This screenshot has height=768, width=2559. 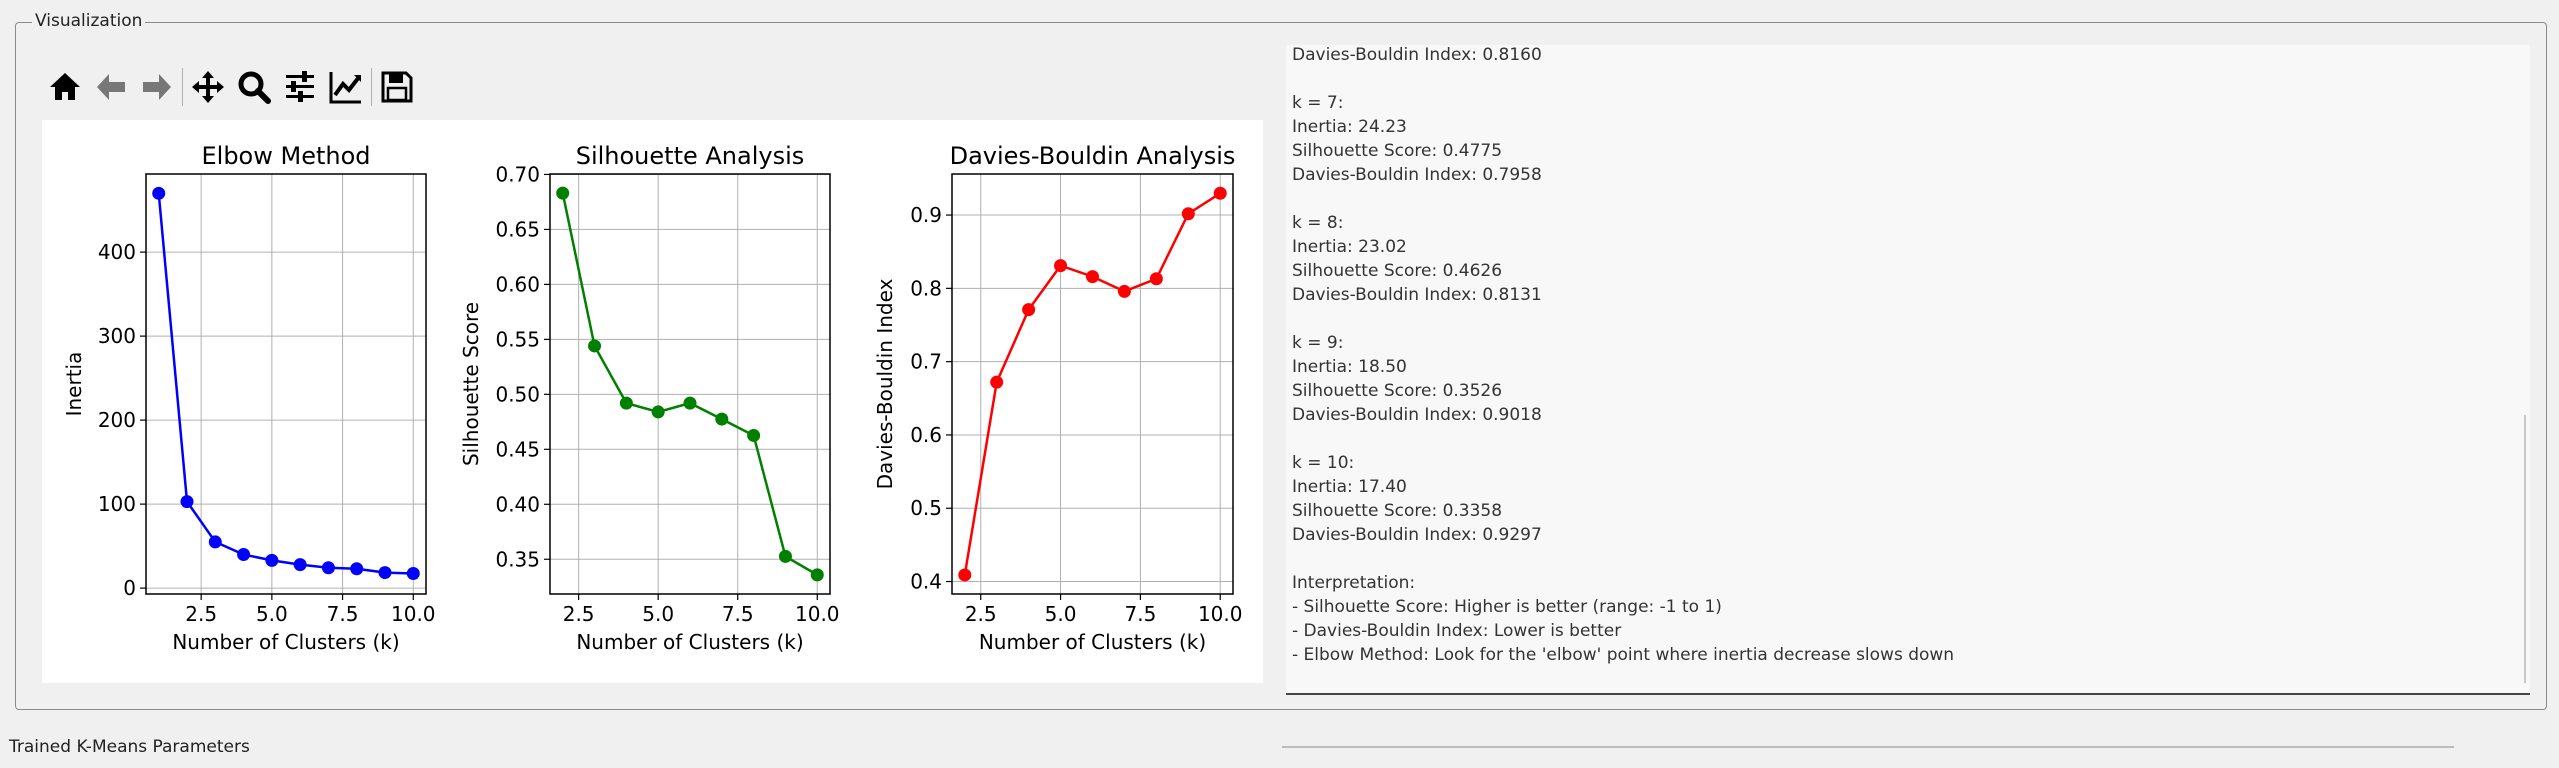 What do you see at coordinates (517, 174) in the screenshot?
I see `y-tick-label: 0.70` at bounding box center [517, 174].